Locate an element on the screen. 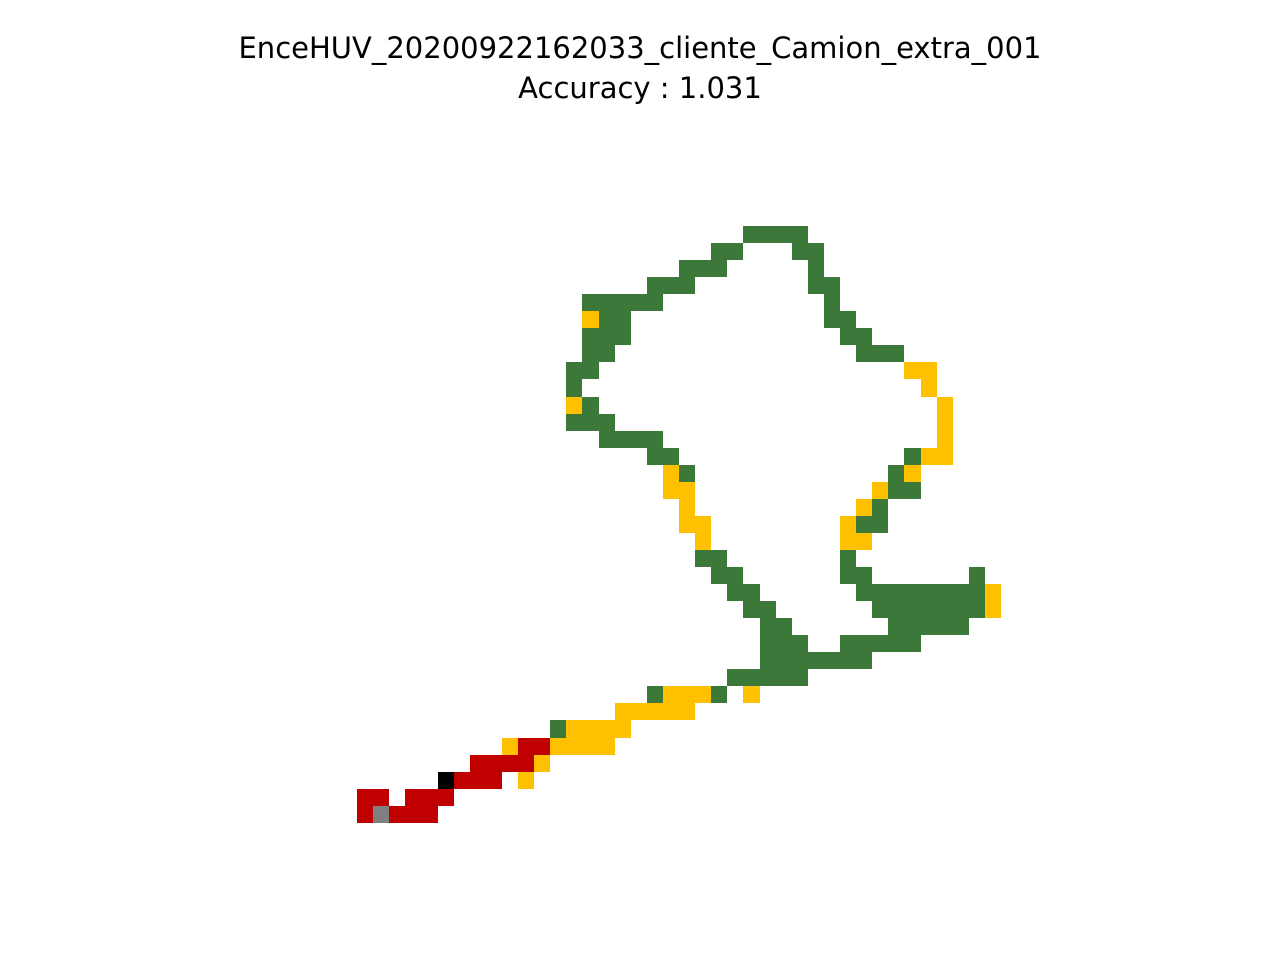 The height and width of the screenshot is (960, 1280). cell-black is located at coordinates (446, 780).